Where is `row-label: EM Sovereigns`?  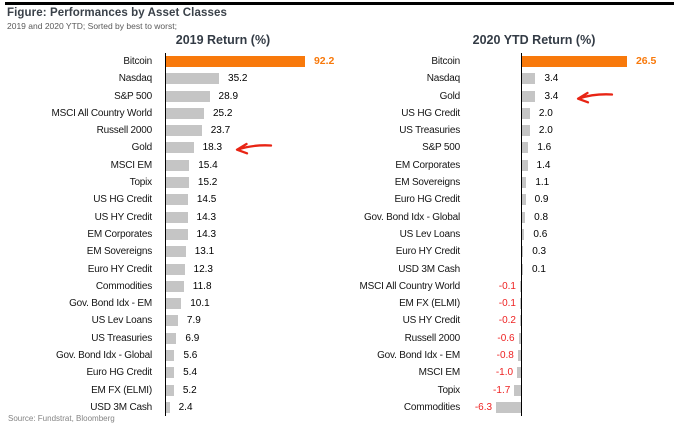
row-label: EM Sovereigns is located at coordinates (119, 252).